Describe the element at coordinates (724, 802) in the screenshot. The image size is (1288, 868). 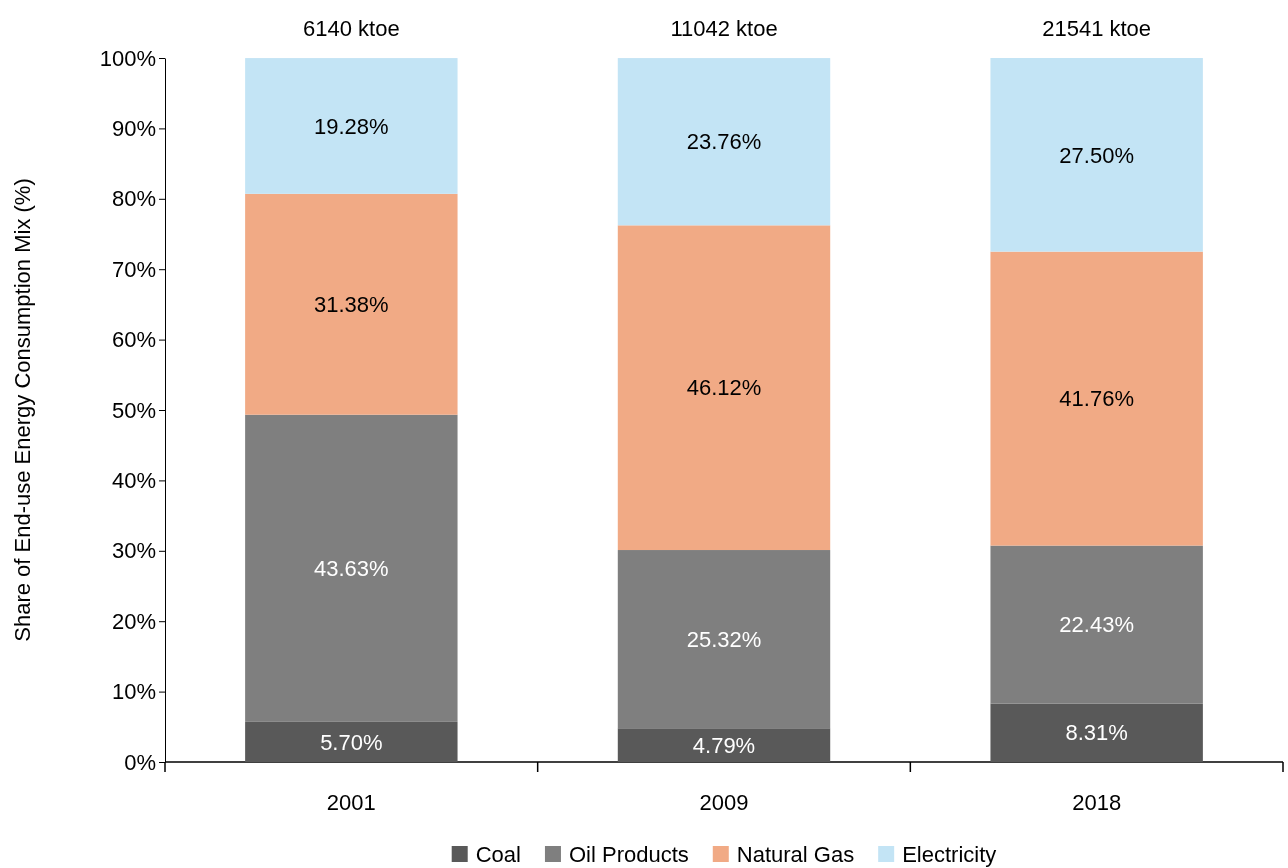
I see `x-tick-label: 2009` at that location.